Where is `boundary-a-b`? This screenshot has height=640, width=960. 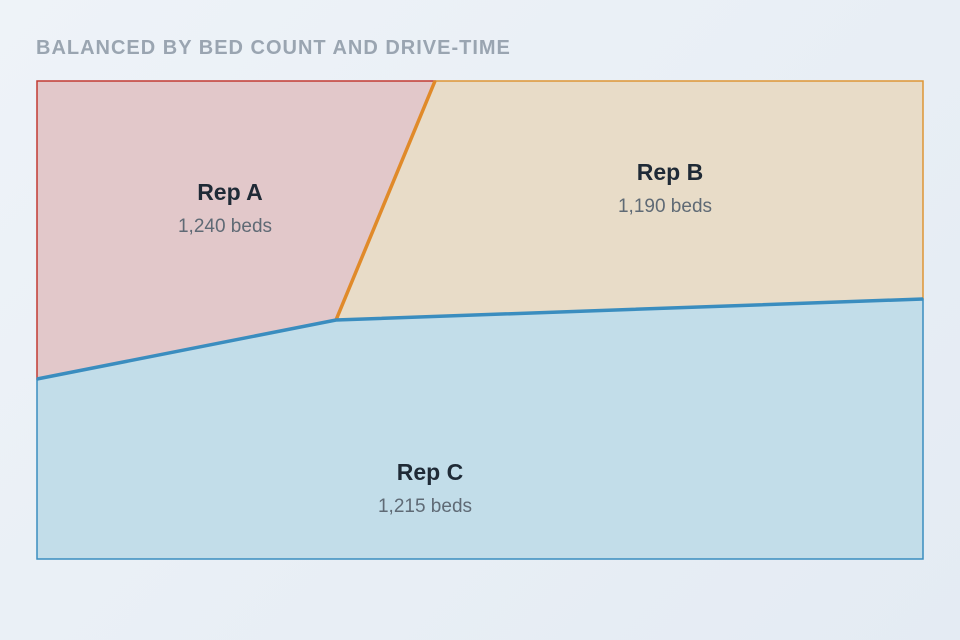 boundary-a-b is located at coordinates (385, 200).